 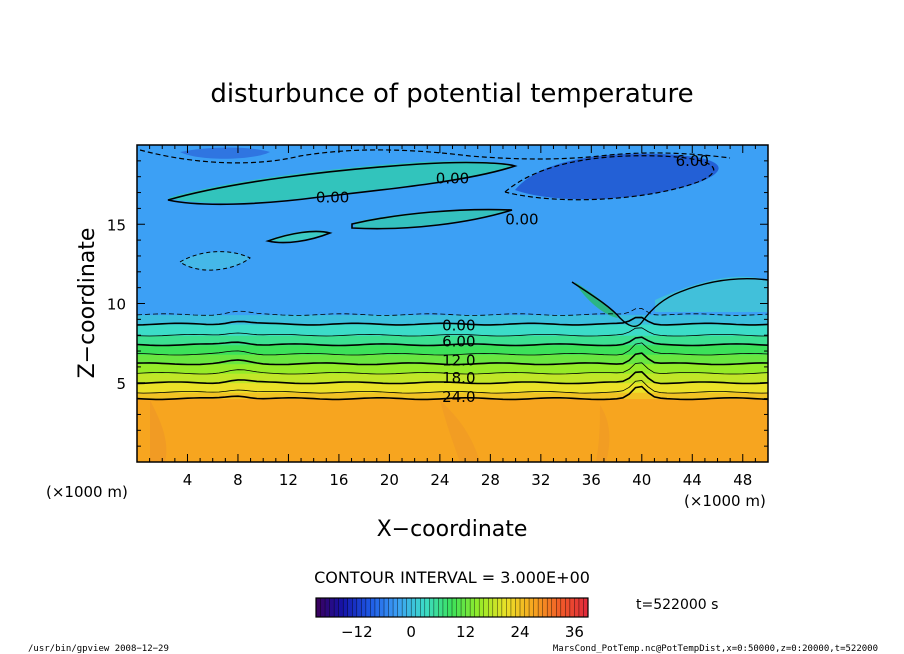 What do you see at coordinates (389, 480) in the screenshot?
I see `x-tick-label: 20` at bounding box center [389, 480].